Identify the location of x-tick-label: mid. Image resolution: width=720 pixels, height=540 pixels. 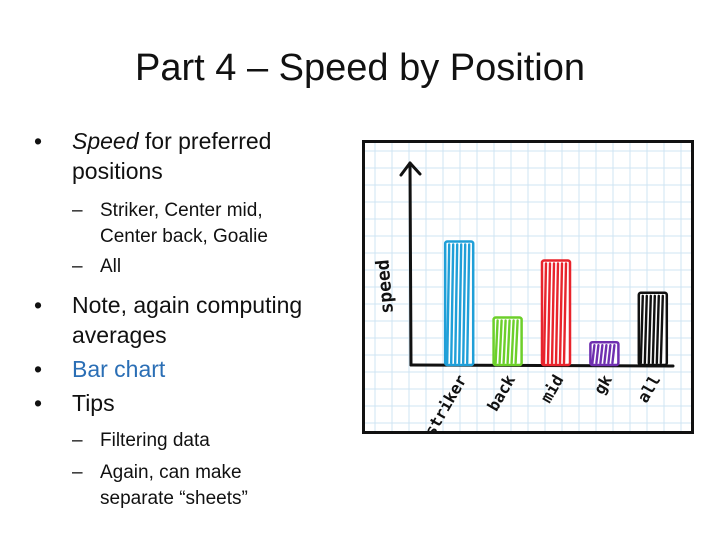
(552, 389).